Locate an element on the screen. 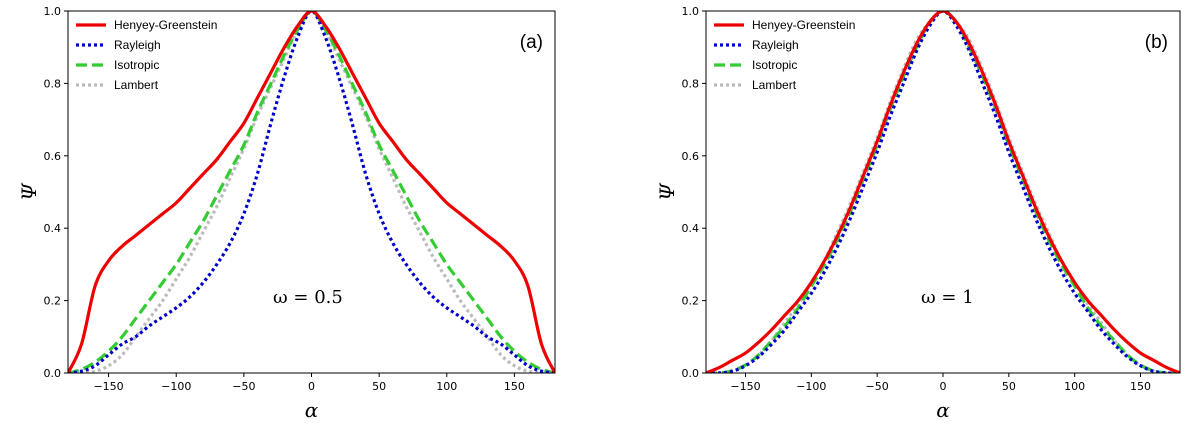 This screenshot has height=428, width=1198. panel-label: (a) is located at coordinates (531, 42).